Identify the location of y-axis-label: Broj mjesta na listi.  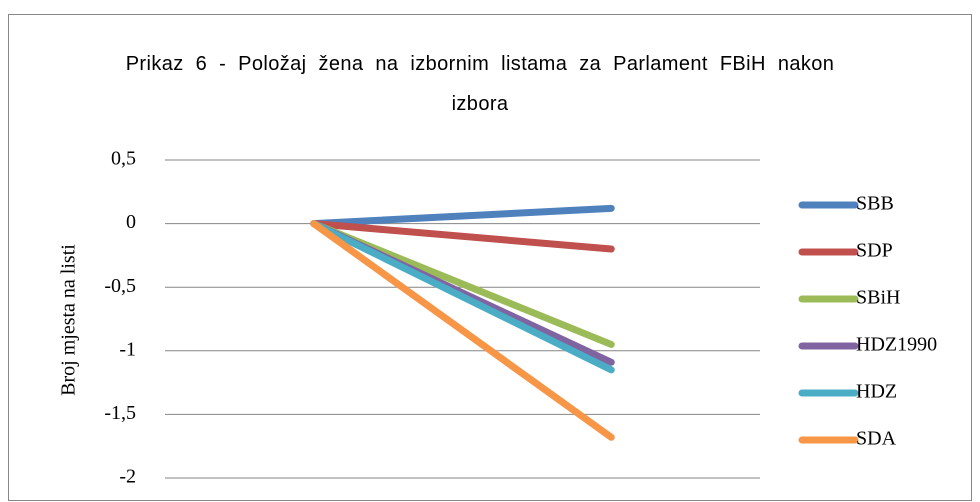
(69, 320).